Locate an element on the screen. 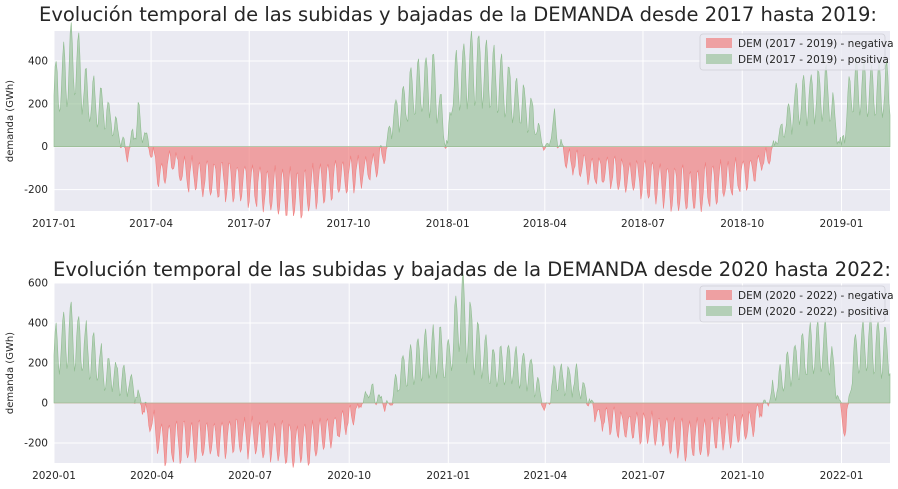  x-tick-label: 2017-04 is located at coordinates (151, 224).